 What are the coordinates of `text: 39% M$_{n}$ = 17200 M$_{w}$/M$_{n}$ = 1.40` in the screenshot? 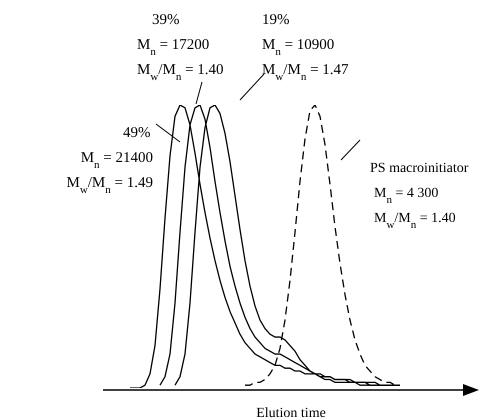 It's located at (180, 47).